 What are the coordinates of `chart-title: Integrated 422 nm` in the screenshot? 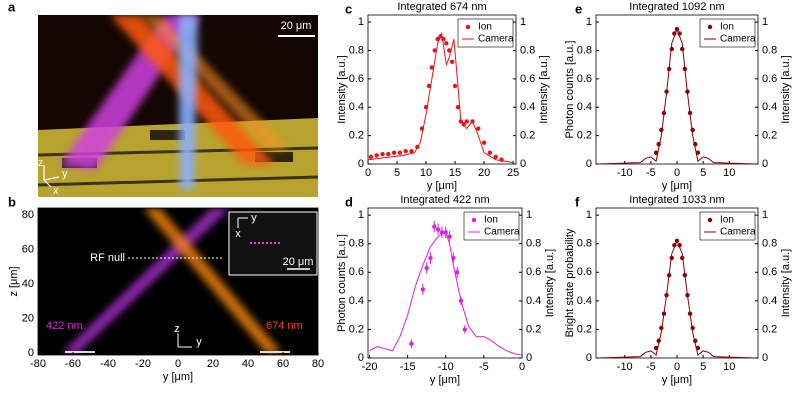 It's located at (444, 200).